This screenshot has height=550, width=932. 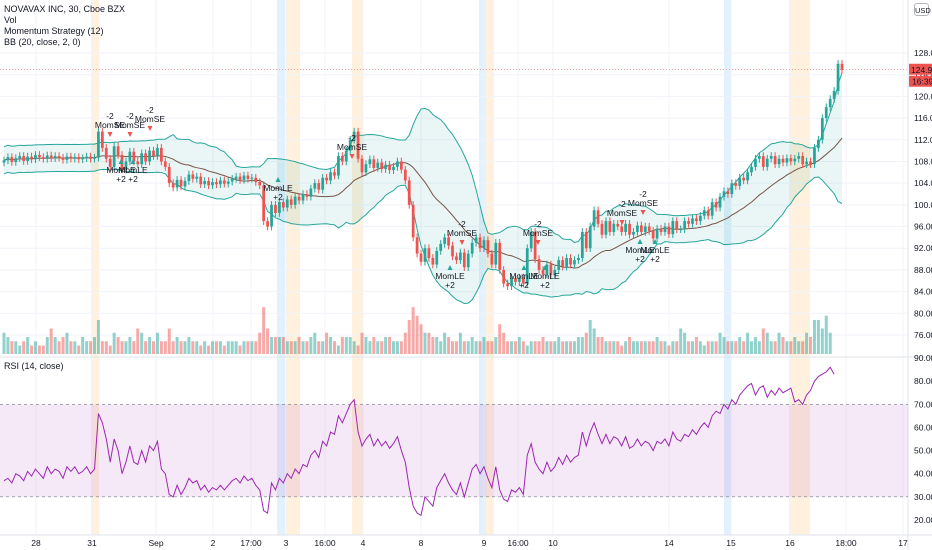 I want to click on currency-badge: USD, so click(x=922, y=9).